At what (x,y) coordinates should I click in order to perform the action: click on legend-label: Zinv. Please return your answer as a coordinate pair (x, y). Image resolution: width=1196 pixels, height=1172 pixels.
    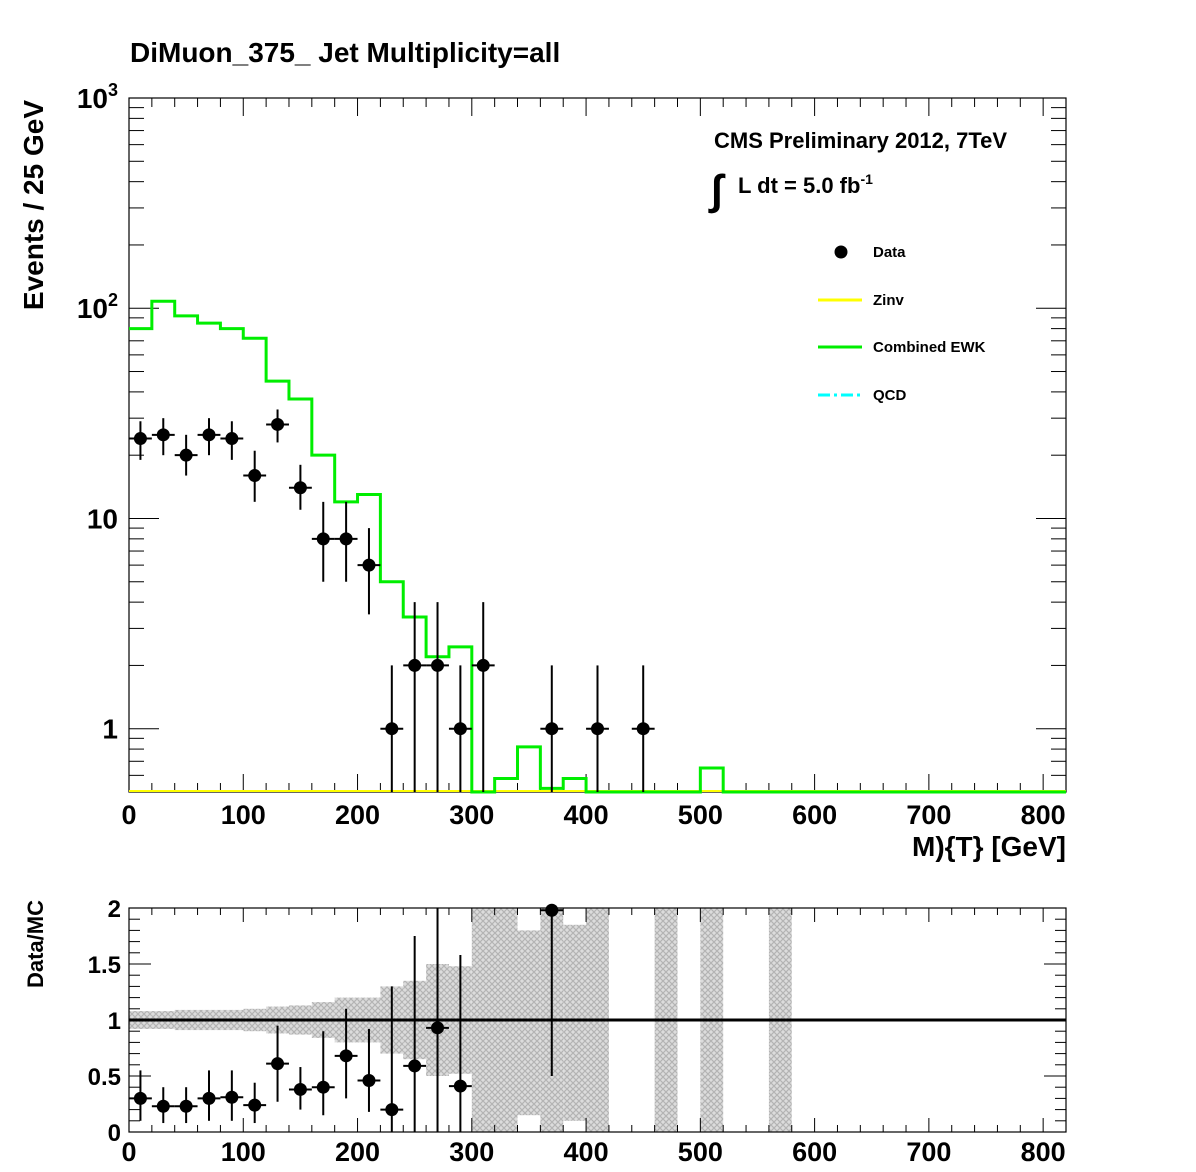
    Looking at the image, I should click on (888, 300).